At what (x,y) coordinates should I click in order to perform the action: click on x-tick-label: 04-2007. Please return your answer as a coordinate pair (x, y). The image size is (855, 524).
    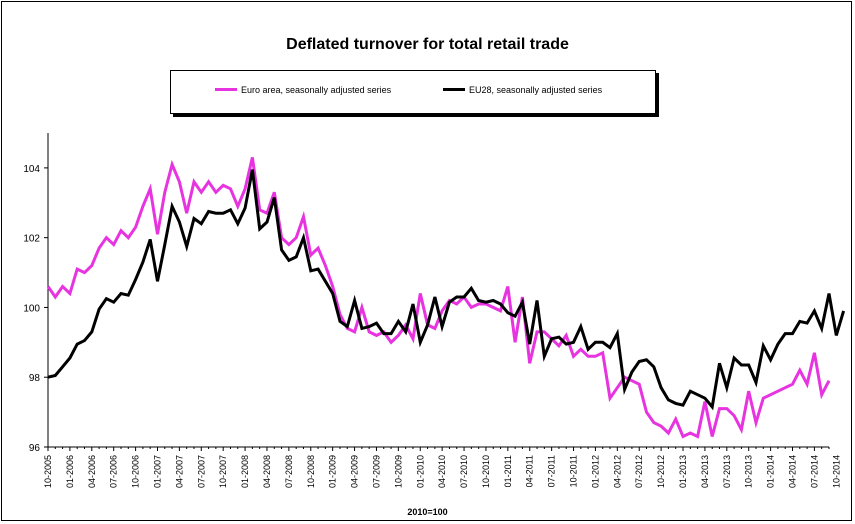
    Looking at the image, I should click on (179, 471).